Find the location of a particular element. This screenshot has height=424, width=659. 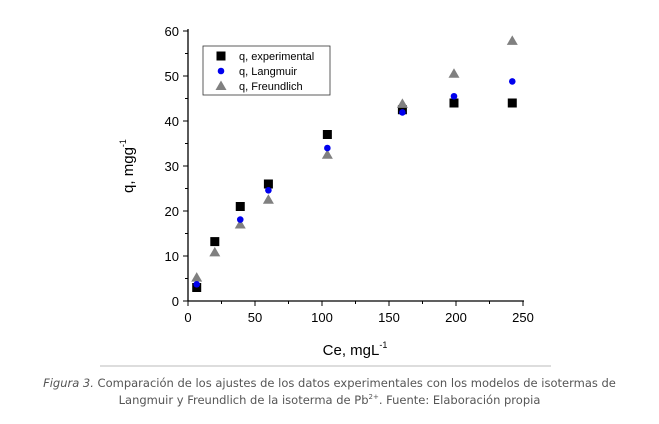

legend-label: q, Langmuir is located at coordinates (268, 72).